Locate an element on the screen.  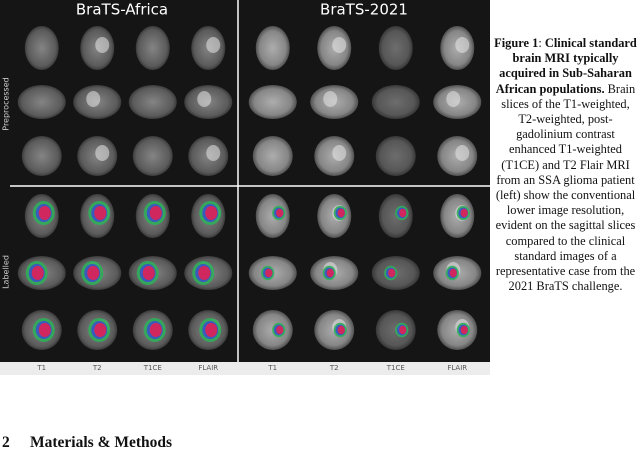
section-number: 2 is located at coordinates (6, 442).